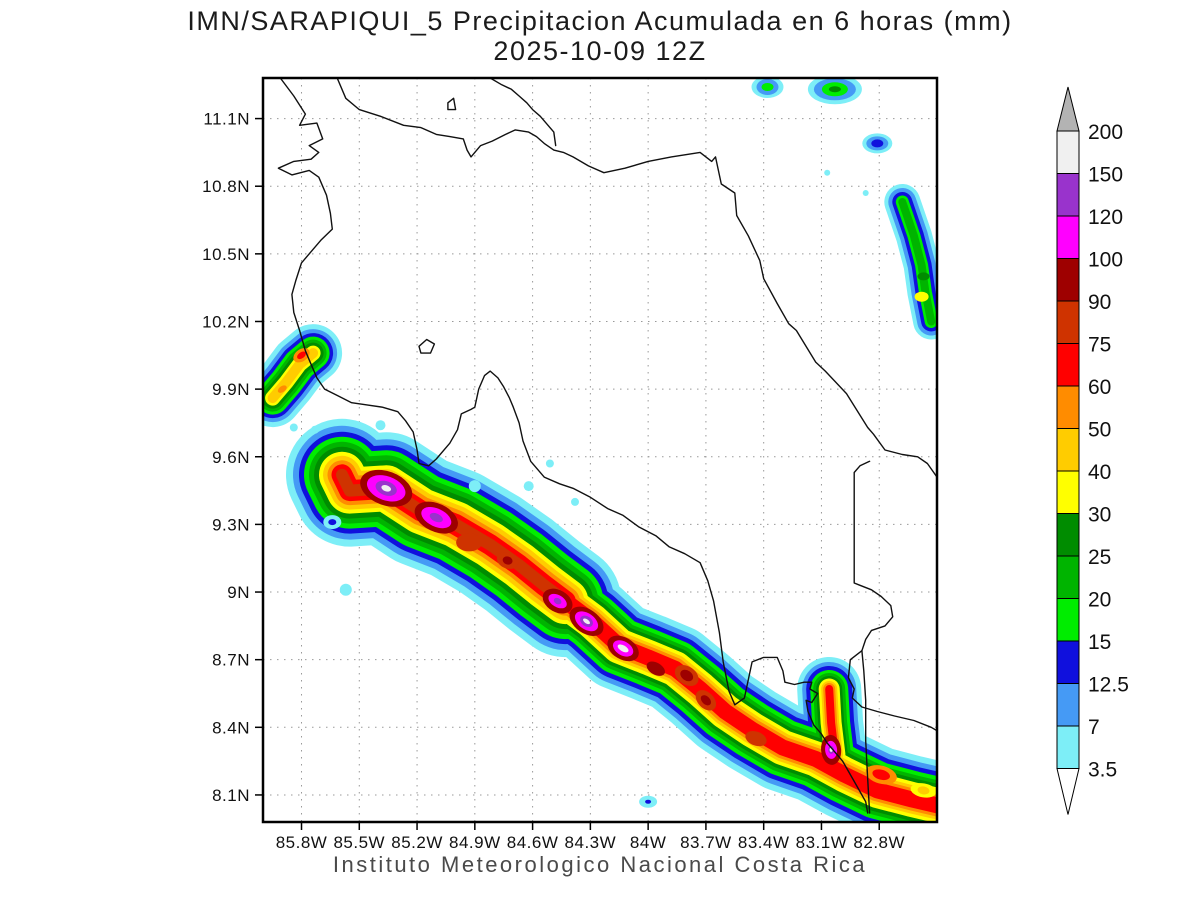 The width and height of the screenshot is (1200, 905). What do you see at coordinates (917, 262) in the screenshot?
I see `precip-band-level` at bounding box center [917, 262].